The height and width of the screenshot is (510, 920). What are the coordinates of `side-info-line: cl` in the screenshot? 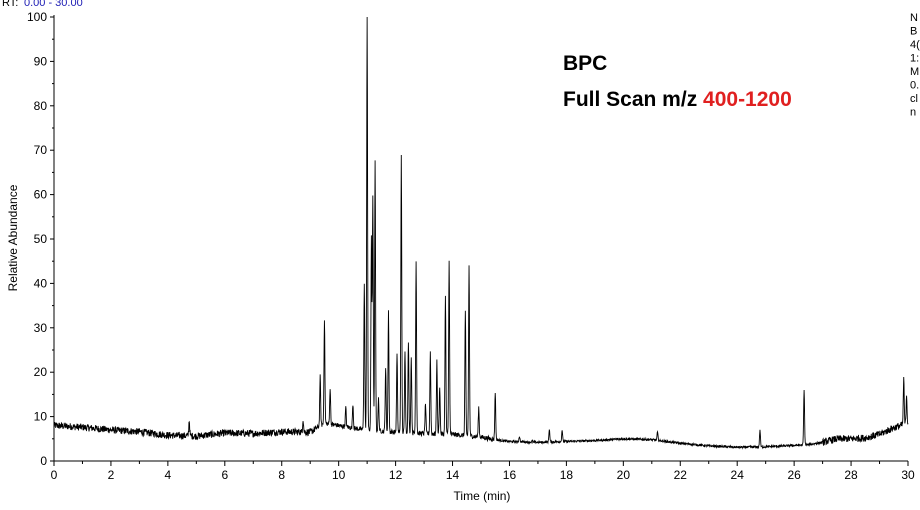 It's located at (914, 99).